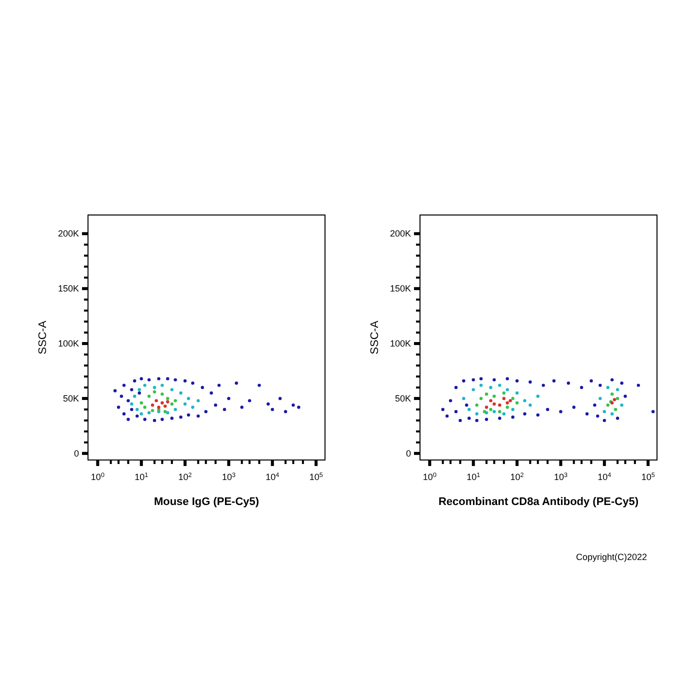 Image resolution: width=700 pixels, height=700 pixels. What do you see at coordinates (611, 557) in the screenshot?
I see `text: Copyright(C)2022` at bounding box center [611, 557].